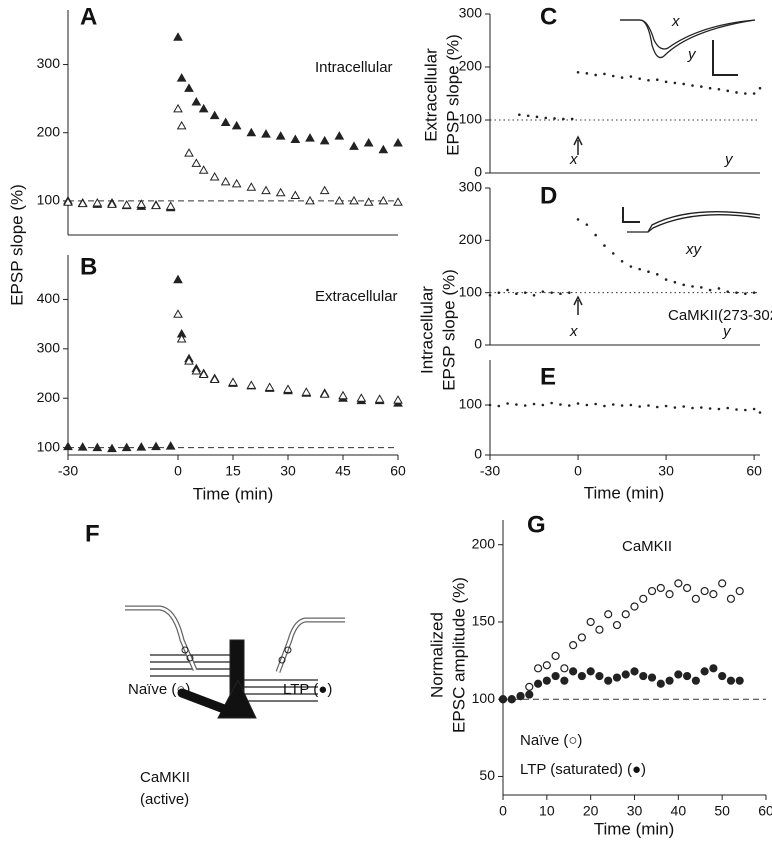 This screenshot has width=772, height=843. What do you see at coordinates (591, 811) in the screenshot?
I see `x-tick-label: 20` at bounding box center [591, 811].